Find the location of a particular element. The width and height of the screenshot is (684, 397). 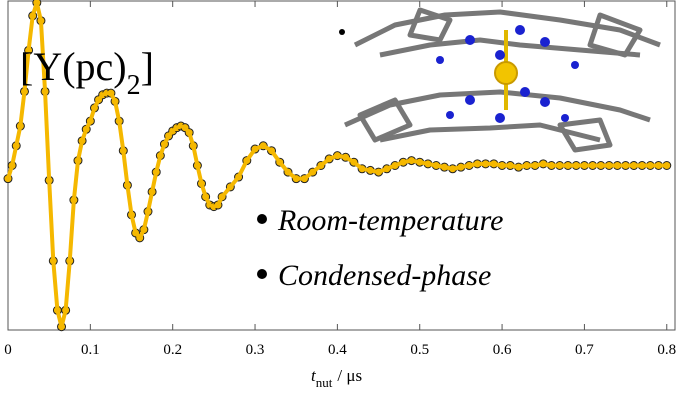

x-tick-label: 0.2 is located at coordinates (172, 350).